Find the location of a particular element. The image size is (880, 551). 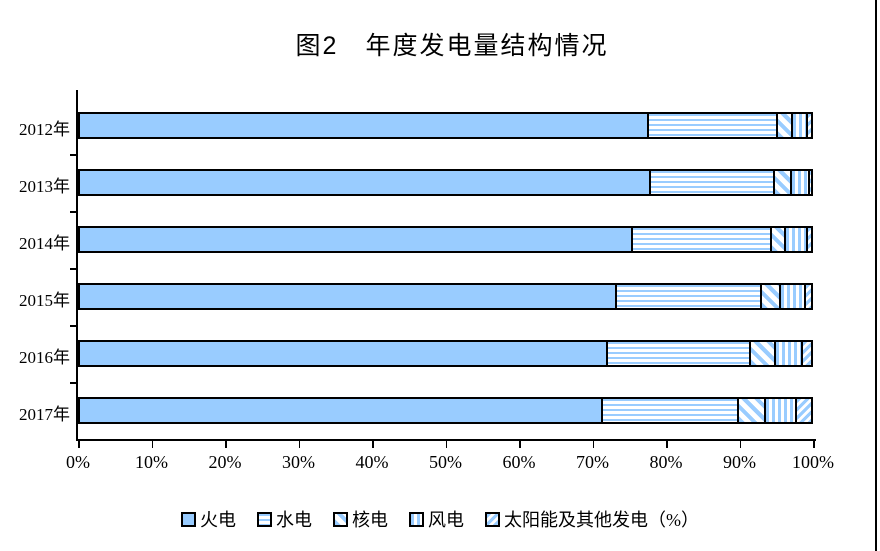

y-axis-label-2015: 2015年 is located at coordinates (44, 300).